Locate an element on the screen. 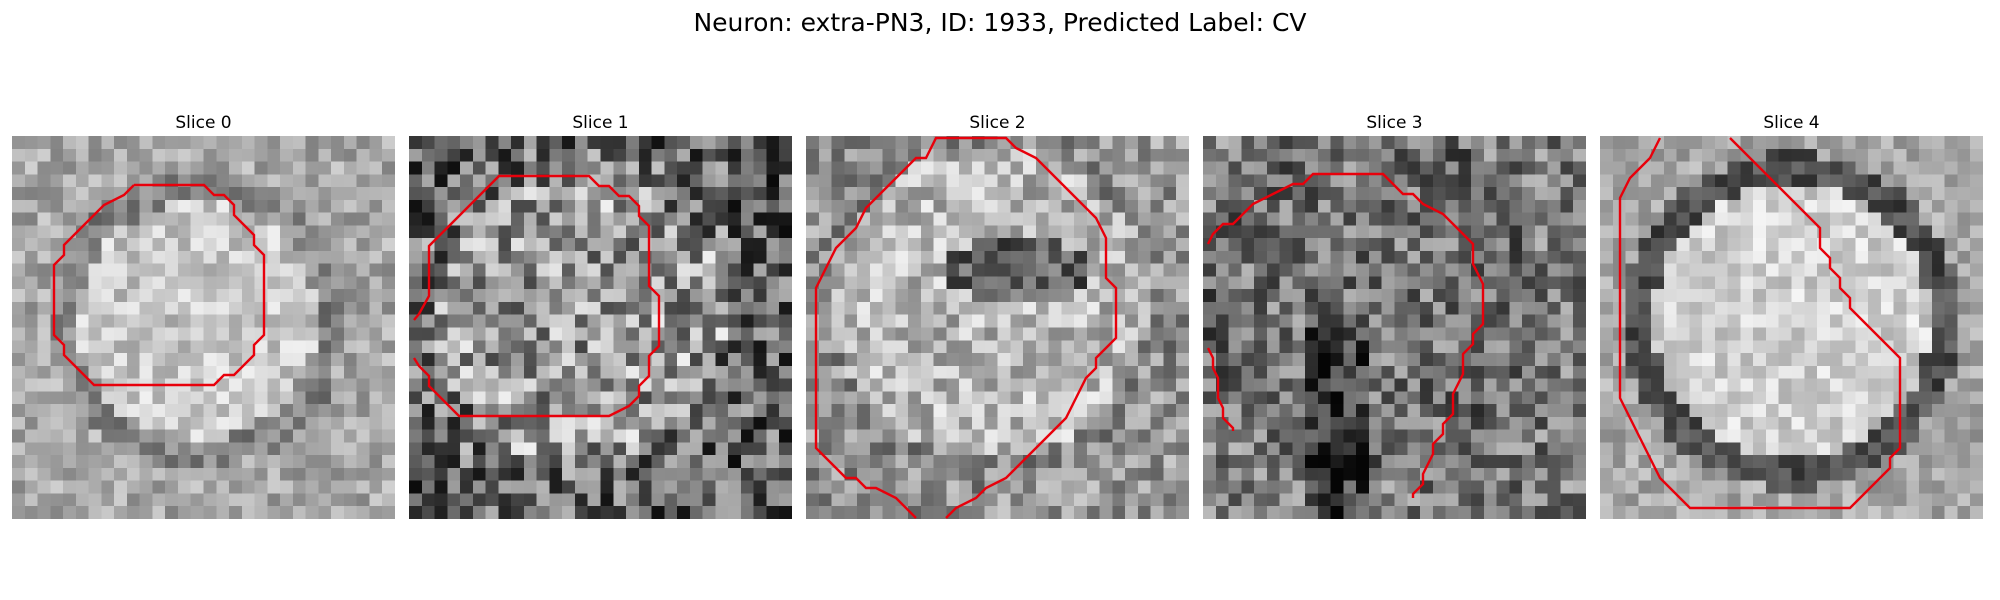  slice-panel-4: Slice 4 is located at coordinates (1791, 315).